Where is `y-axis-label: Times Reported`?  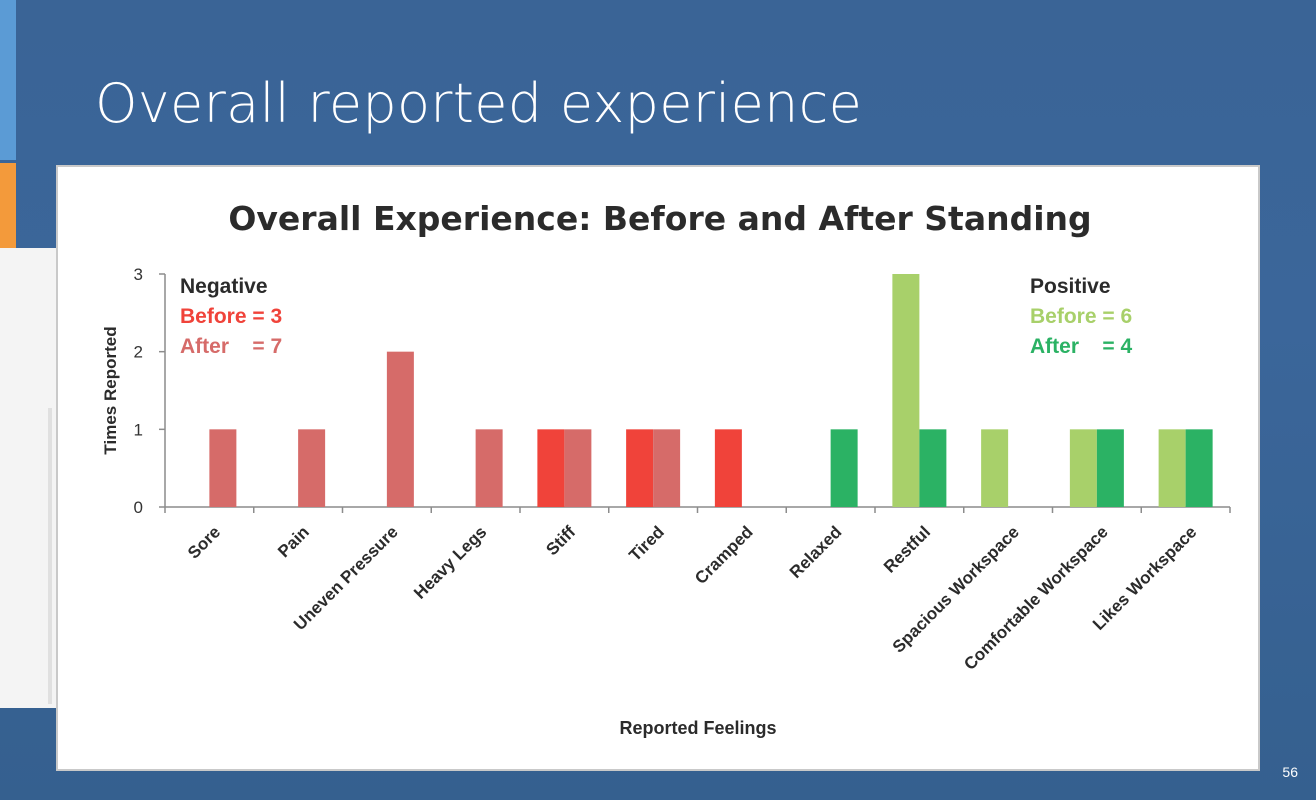 y-axis-label: Times Reported is located at coordinates (110, 390).